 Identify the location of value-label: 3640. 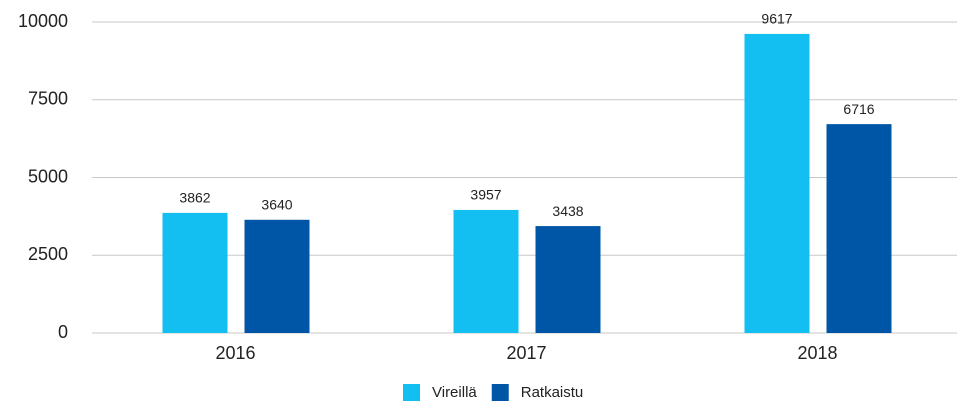
(276, 204).